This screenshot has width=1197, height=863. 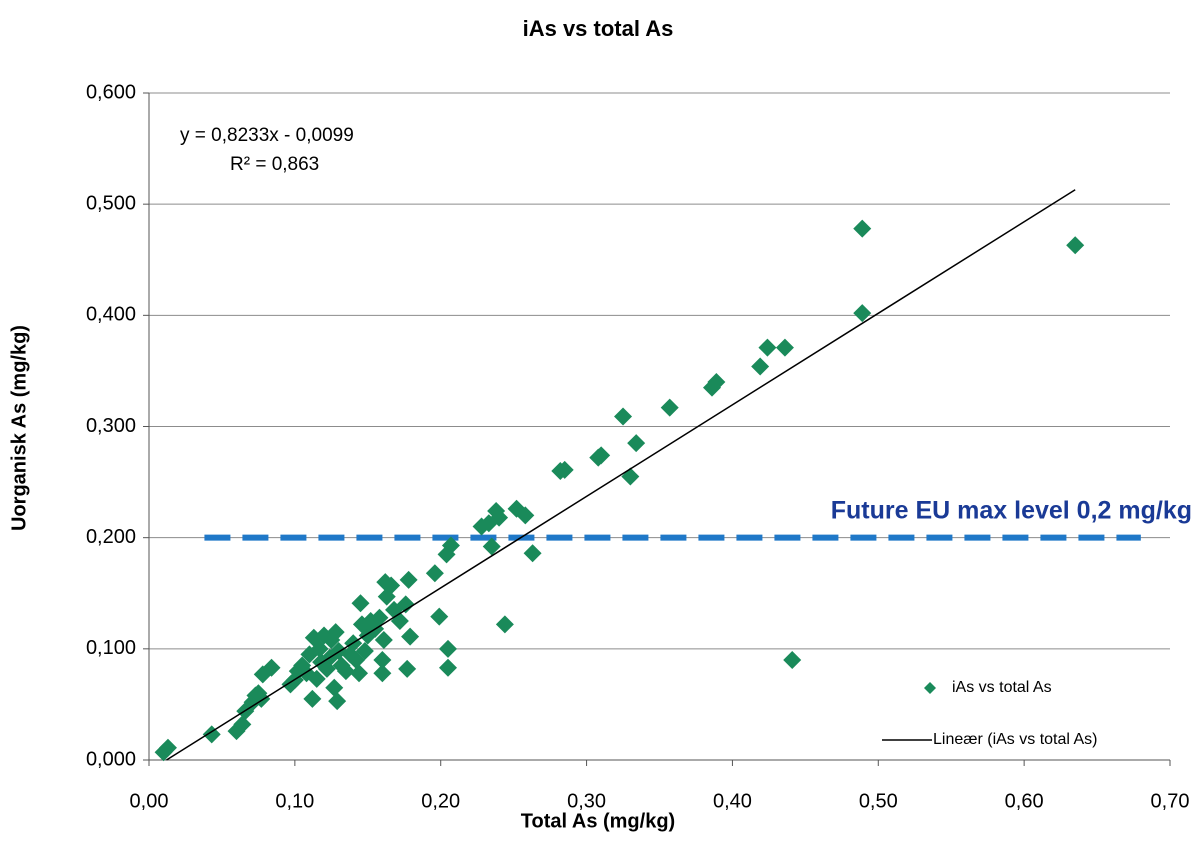 I want to click on reference-label: Future EU max level 0,2 mg/kg, so click(x=1011, y=510).